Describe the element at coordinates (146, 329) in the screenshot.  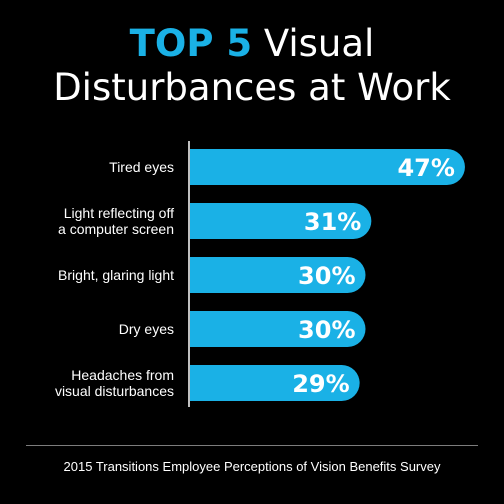
I see `category-label: Dry eyes` at that location.